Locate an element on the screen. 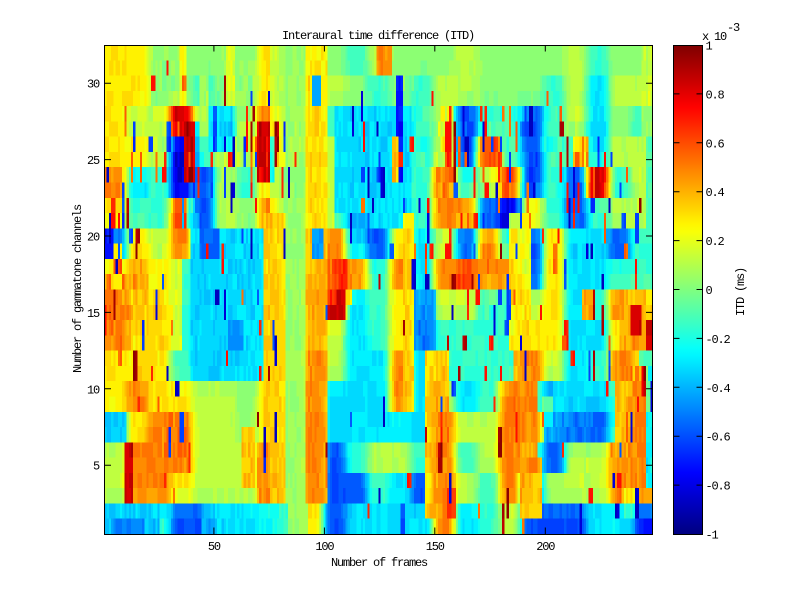 The width and height of the screenshot is (800, 605). svg-text: 25 is located at coordinates (93, 161).